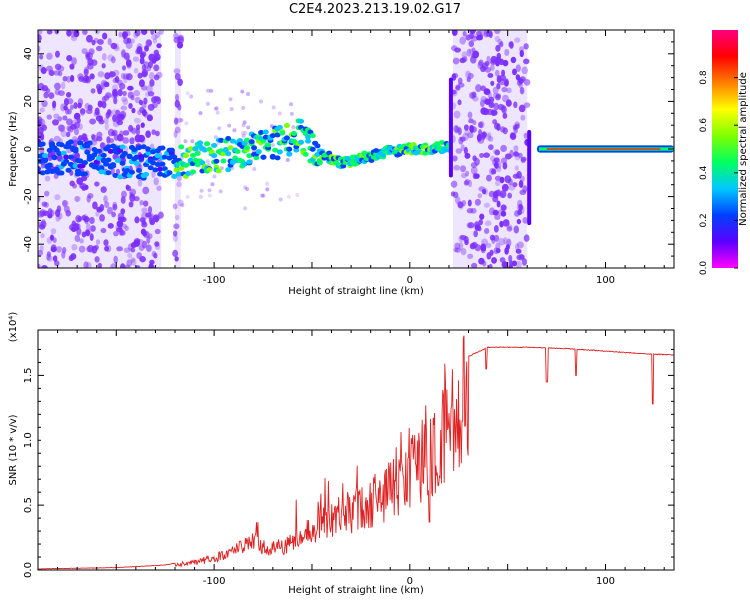 The width and height of the screenshot is (750, 600). I want to click on stable-trace-core, so click(603, 149).